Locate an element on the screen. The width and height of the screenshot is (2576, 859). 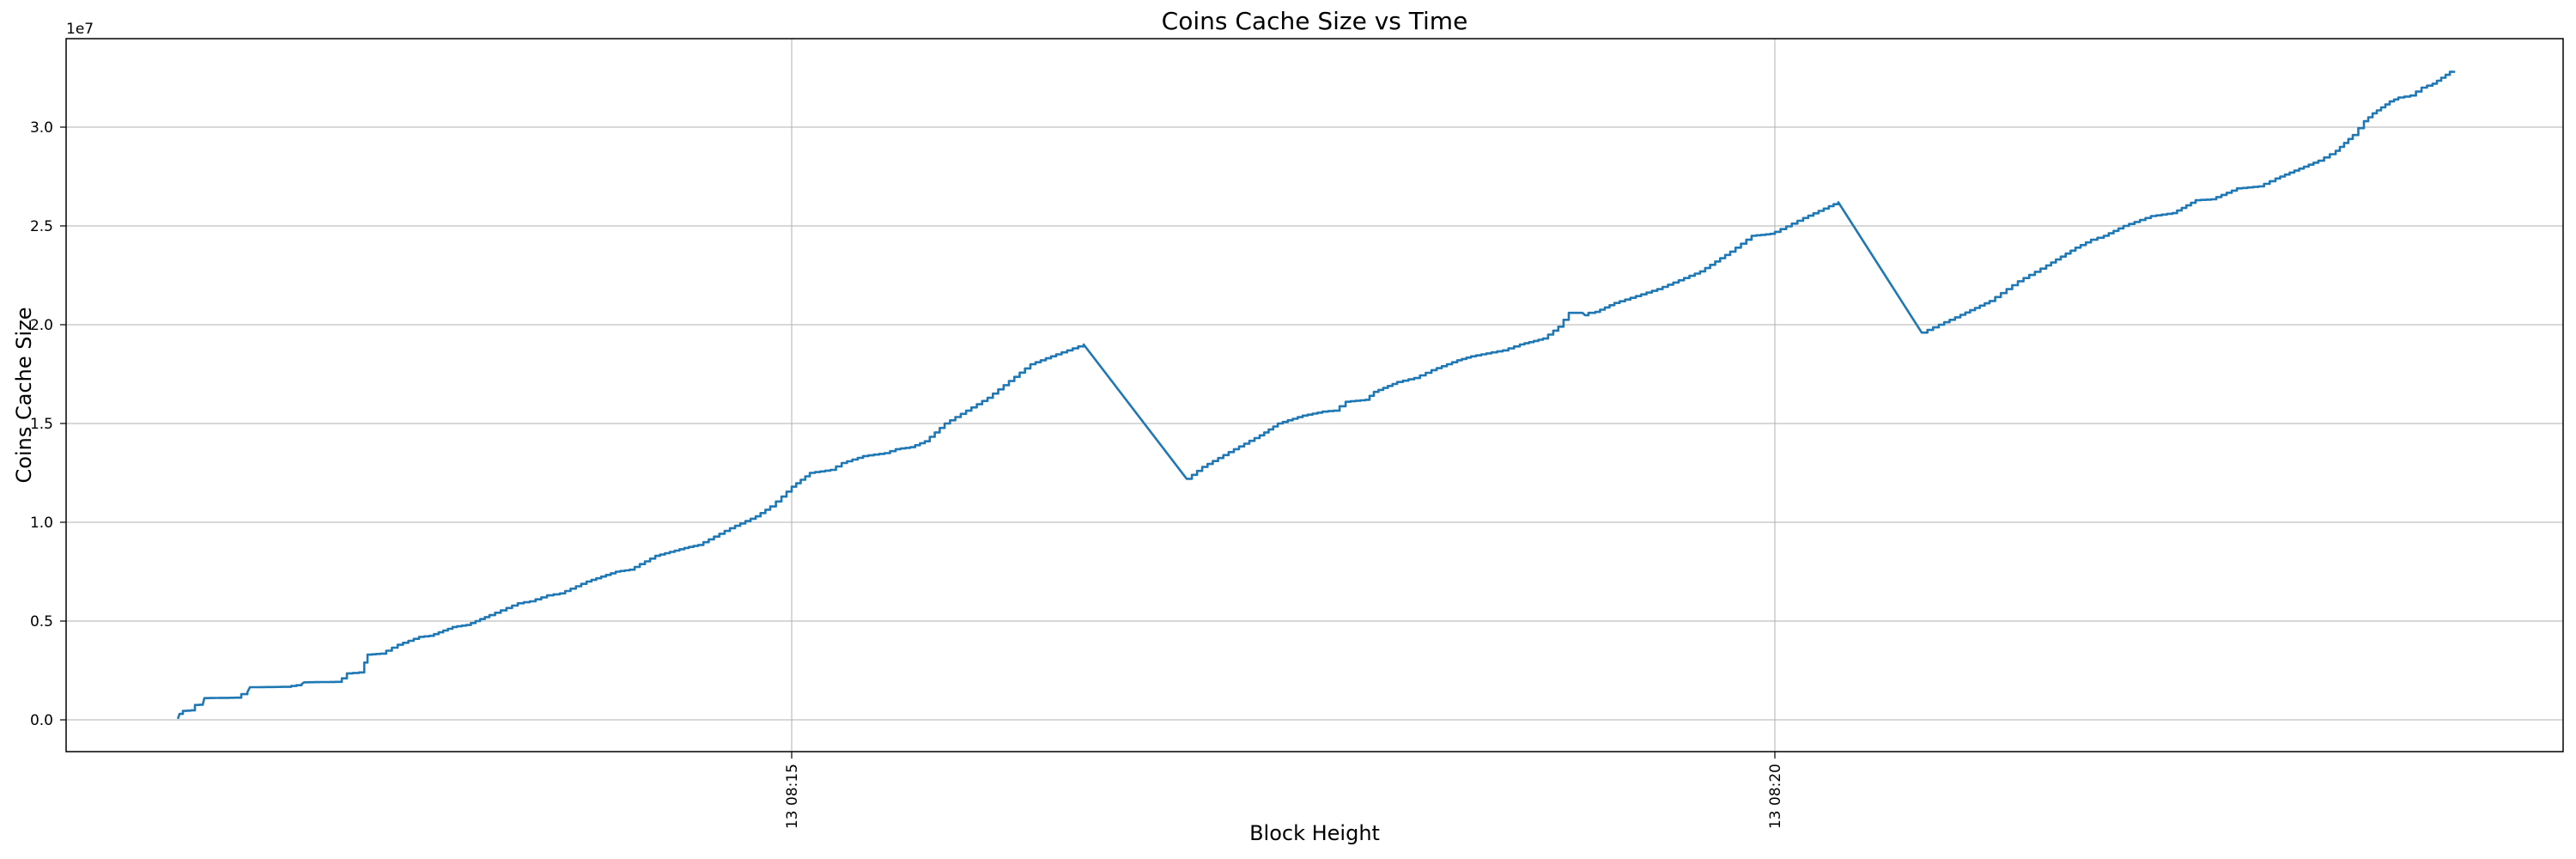
y-tick-label: 2.0 is located at coordinates (41, 325).